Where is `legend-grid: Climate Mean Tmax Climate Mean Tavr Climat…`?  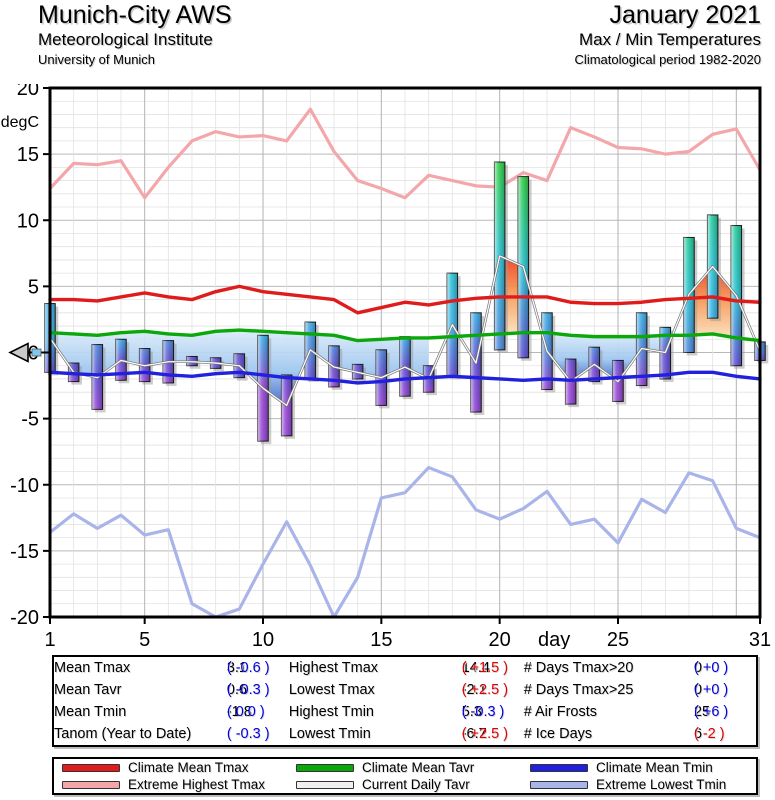 legend-grid: Climate Mean Tmax Climate Mean Tavr Climat… is located at coordinates (405, 776).